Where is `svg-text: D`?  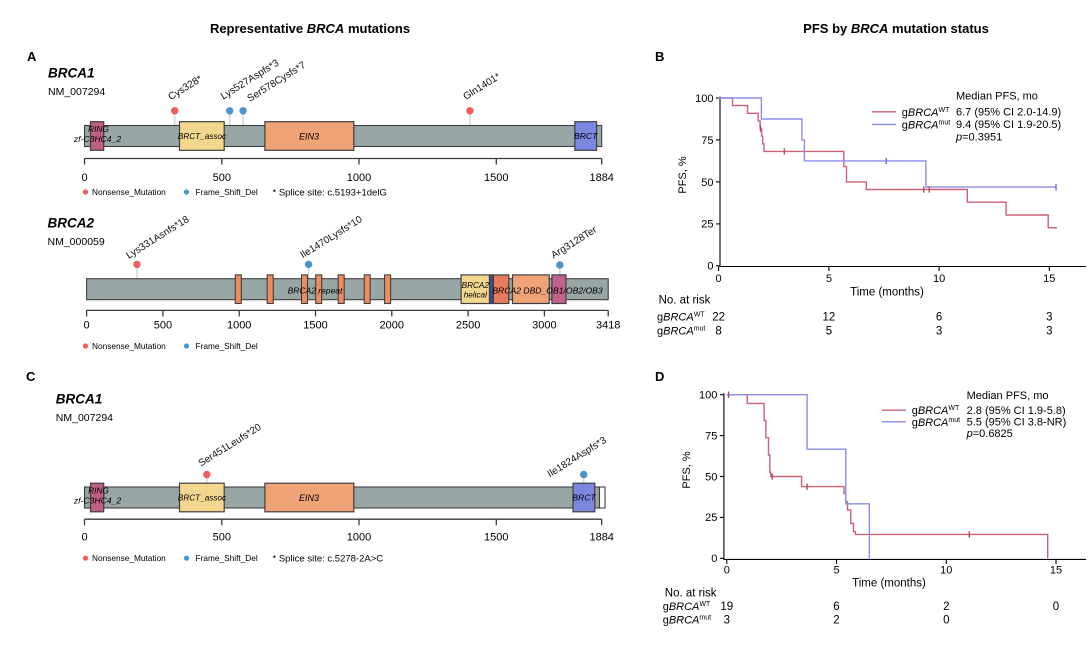
svg-text: D is located at coordinates (659, 376).